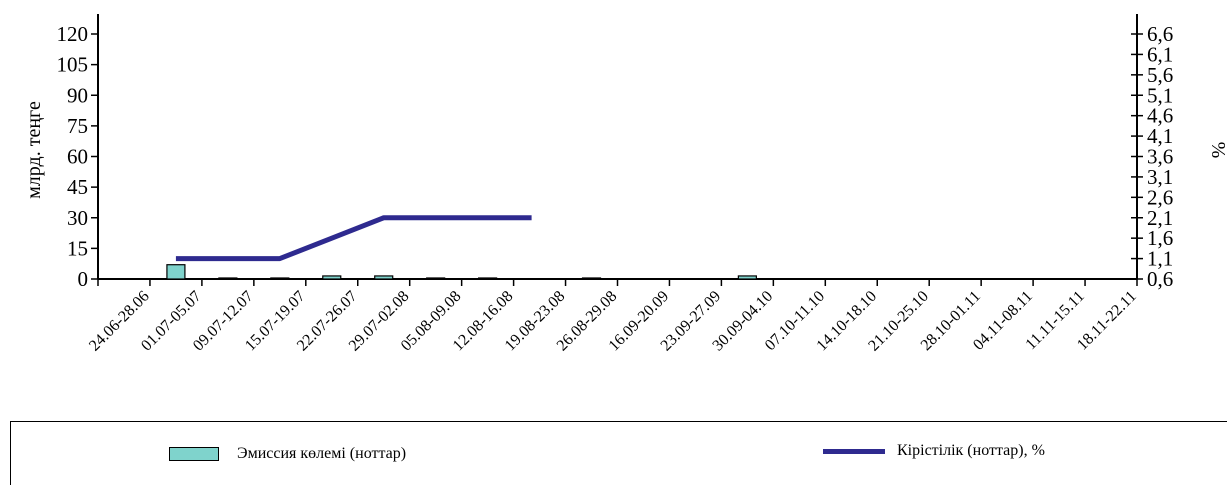  What do you see at coordinates (73, 65) in the screenshot?
I see `y-left-tick-label: 105` at bounding box center [73, 65].